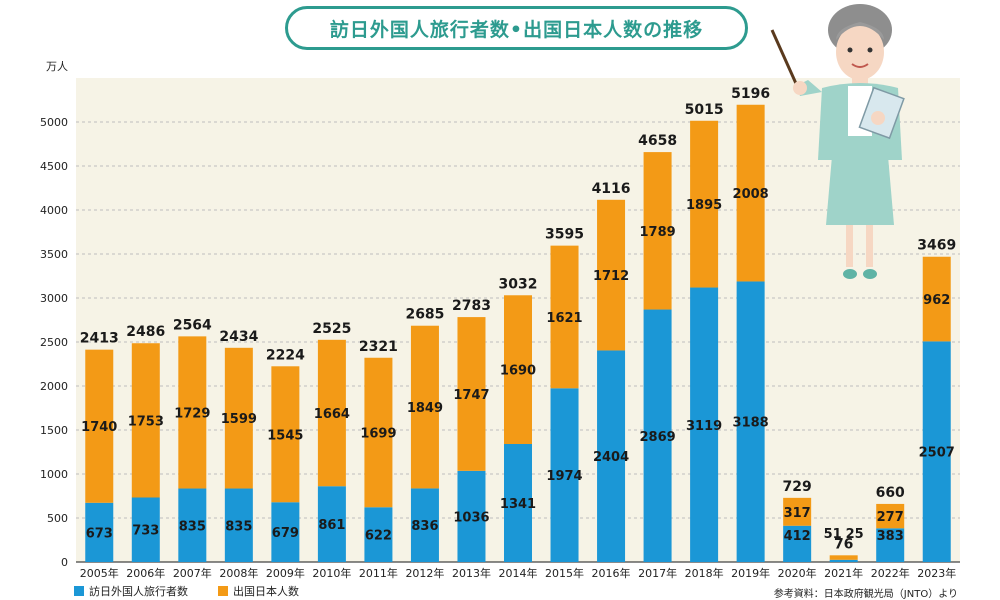  I want to click on x-tick-label: 2018年, so click(704, 573).